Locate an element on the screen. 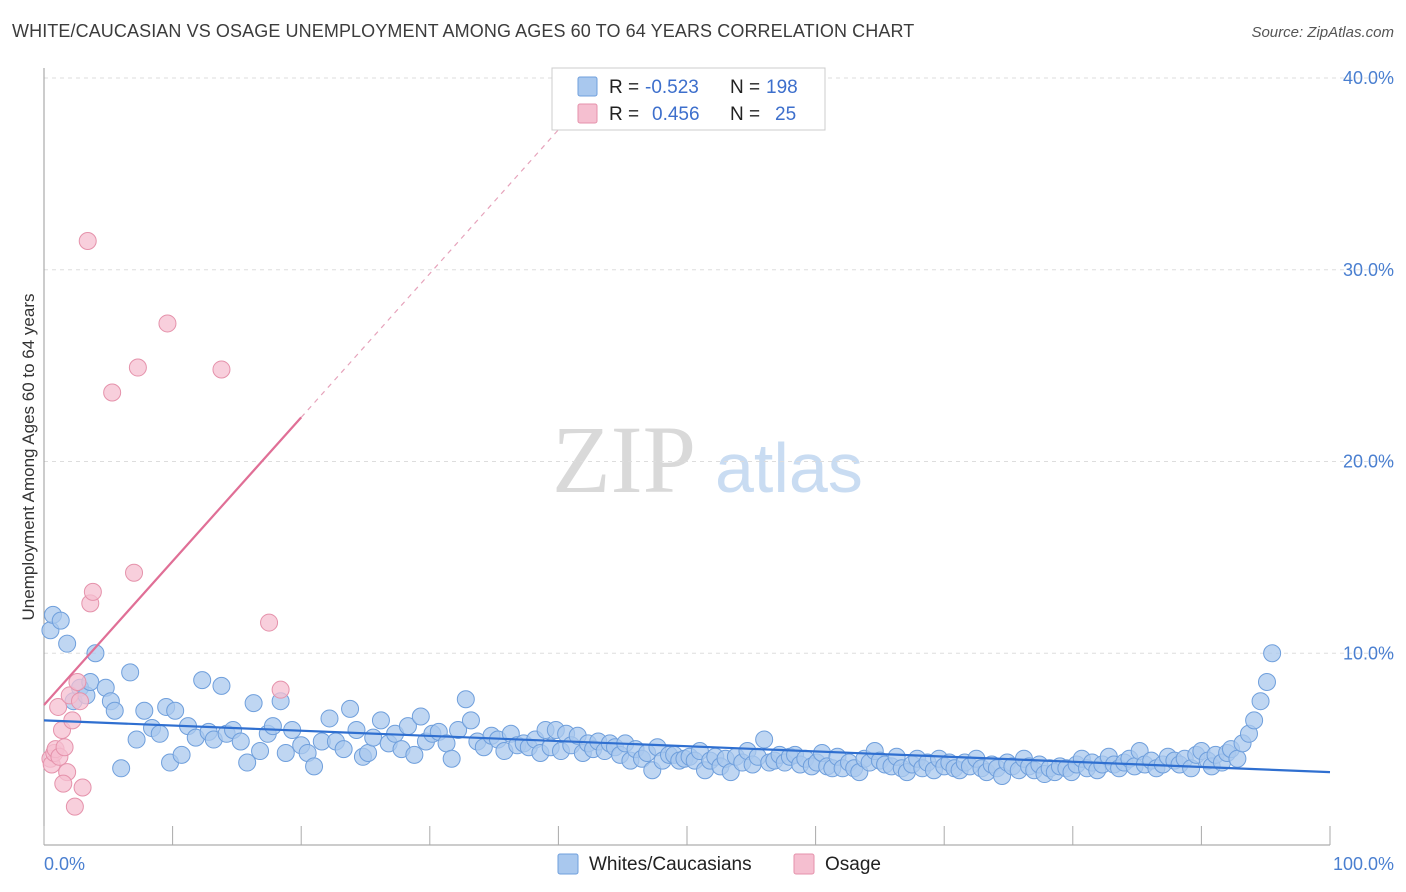 The image size is (1406, 892). legend-r-value-white: -0.523 is located at coordinates (672, 87).